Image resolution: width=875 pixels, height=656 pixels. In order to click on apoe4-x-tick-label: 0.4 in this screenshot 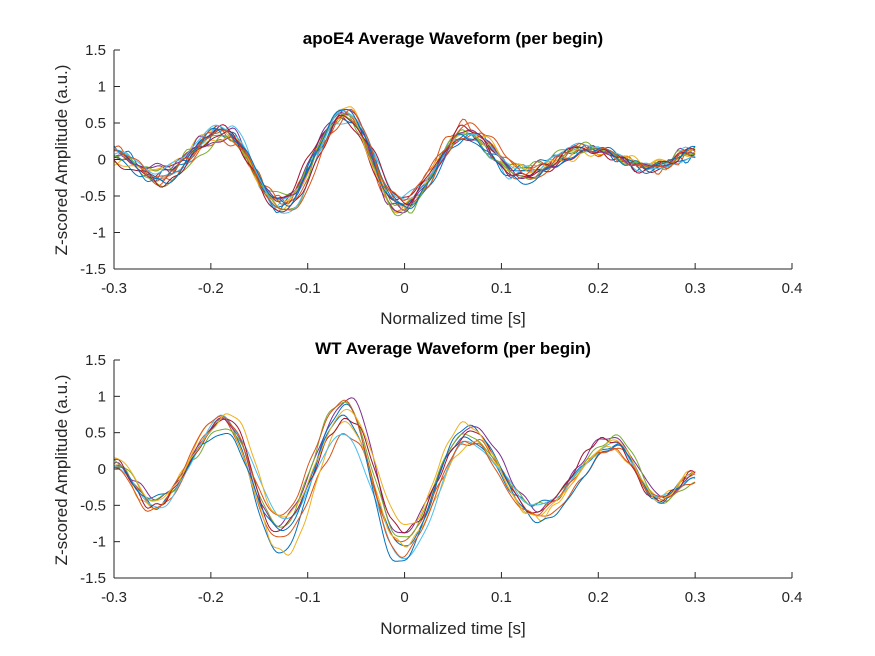, I will do `click(792, 288)`.